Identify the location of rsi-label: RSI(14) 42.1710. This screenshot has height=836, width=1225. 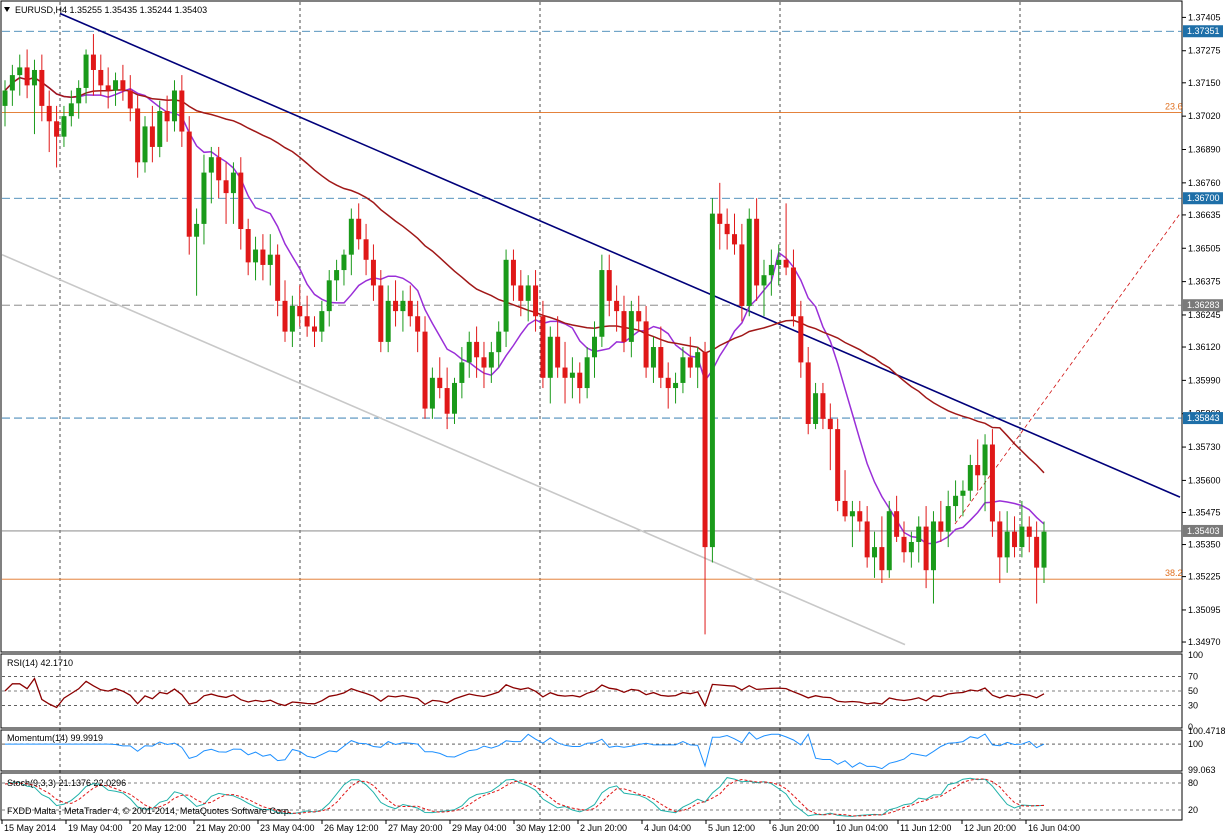
(40, 663).